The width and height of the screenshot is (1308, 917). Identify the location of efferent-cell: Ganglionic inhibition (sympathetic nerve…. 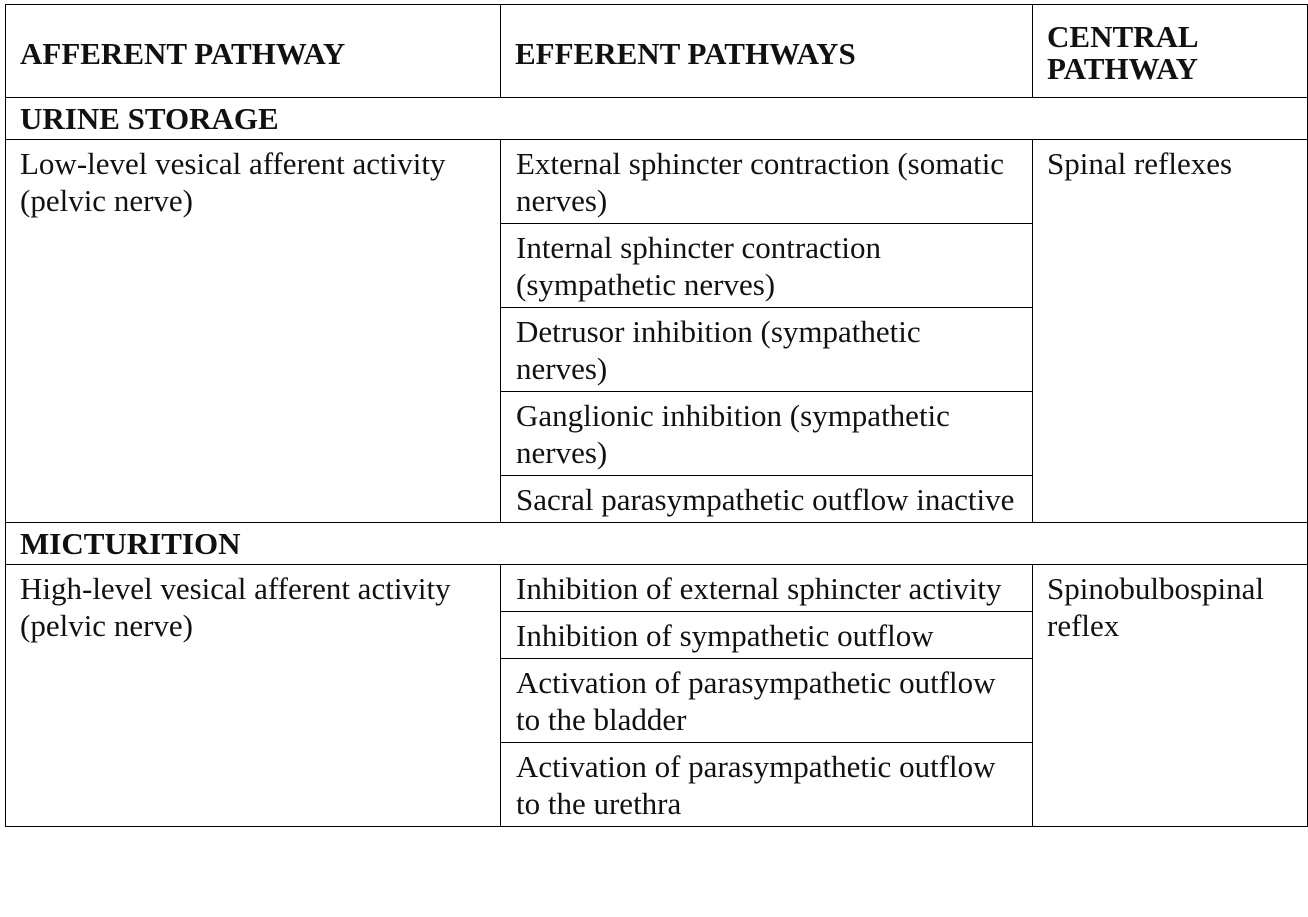
(766, 433).